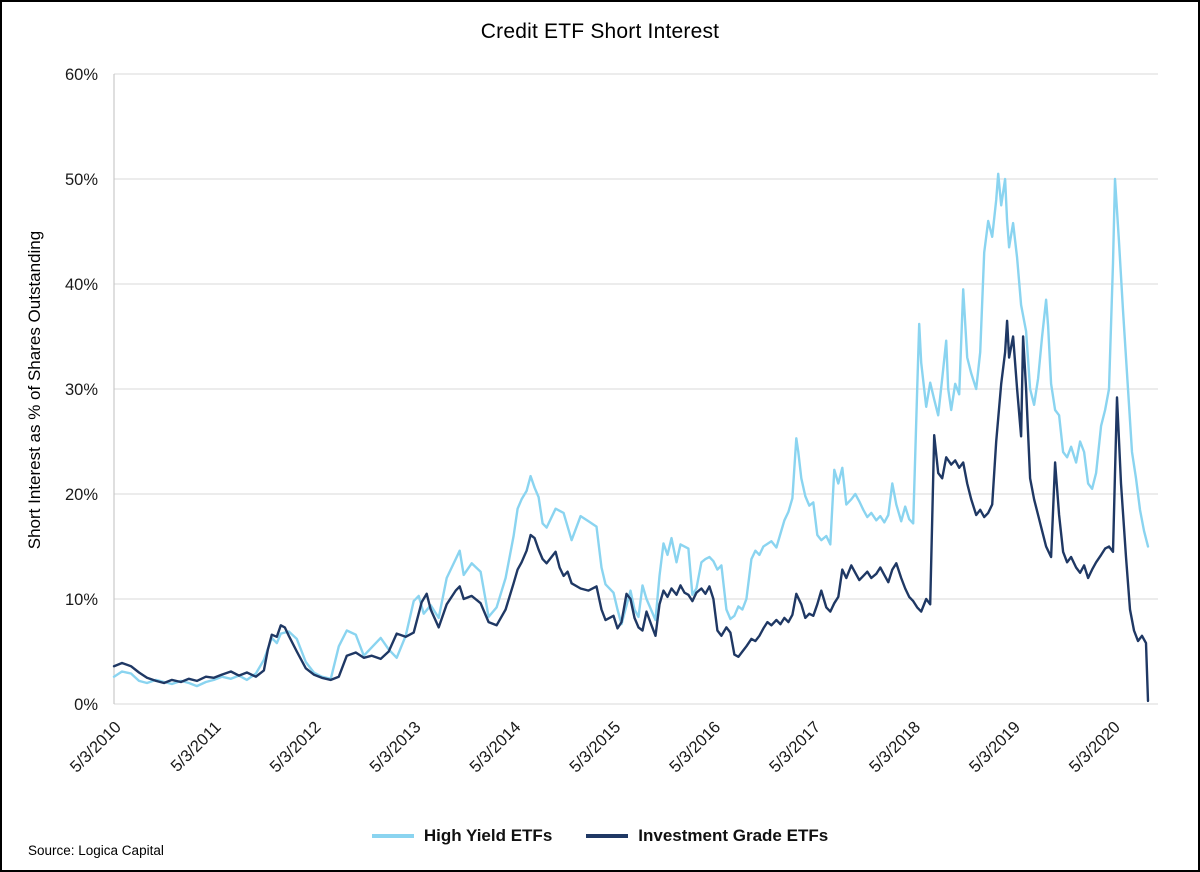 This screenshot has height=872, width=1200. Describe the element at coordinates (600, 31) in the screenshot. I see `chart-title: Credit ETF Short Interest` at that location.